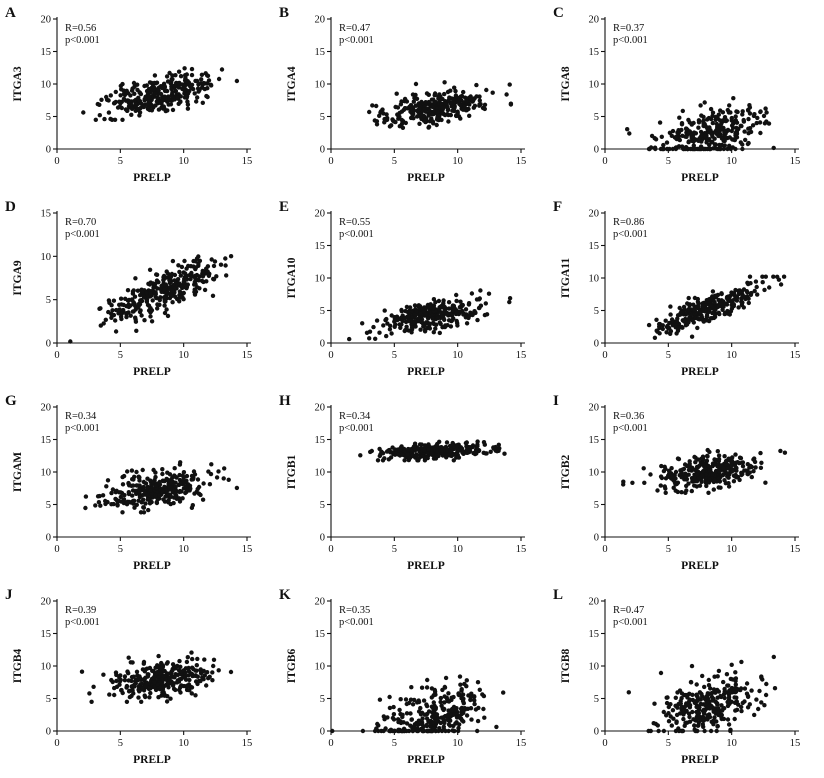  I want to click on y-tick-label: 5, so click(596, 699).